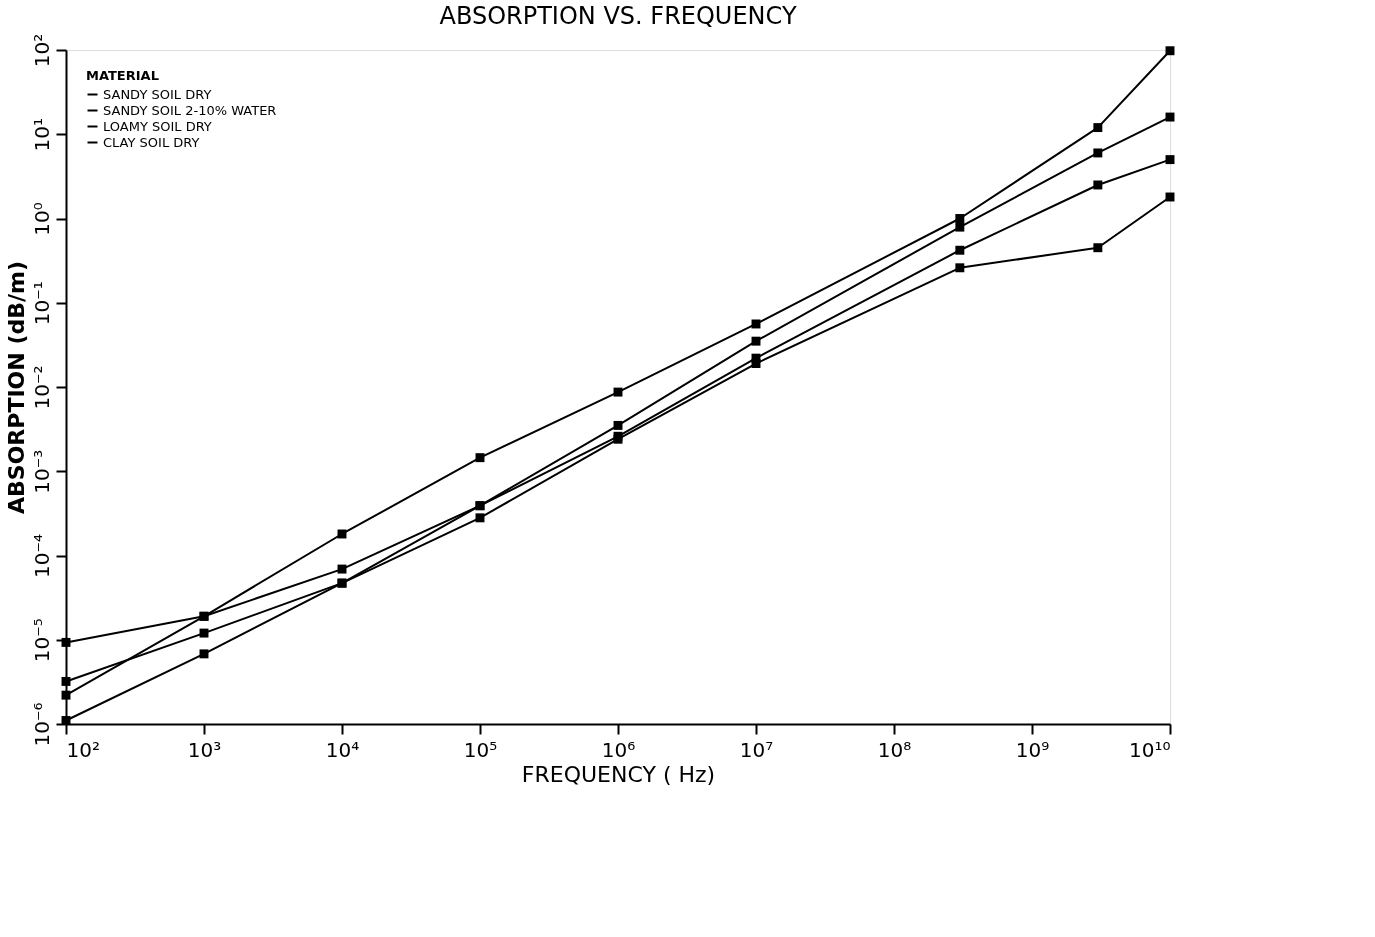 The height and width of the screenshot is (937, 1375). Describe the element at coordinates (190, 110) in the screenshot. I see `legend-label: SANDY SOIL 2-10% WATER` at that location.